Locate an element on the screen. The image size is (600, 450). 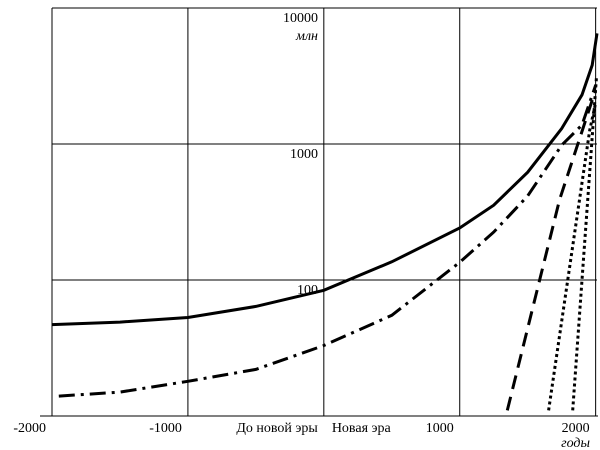
x-tick-label: 1000 is located at coordinates (440, 428).